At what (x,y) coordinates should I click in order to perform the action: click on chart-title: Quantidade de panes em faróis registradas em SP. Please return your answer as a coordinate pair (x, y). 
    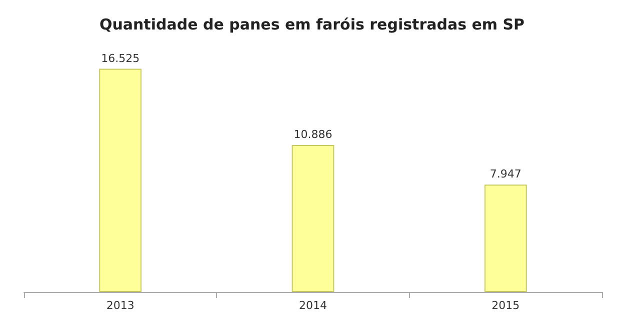
    Looking at the image, I should click on (312, 25).